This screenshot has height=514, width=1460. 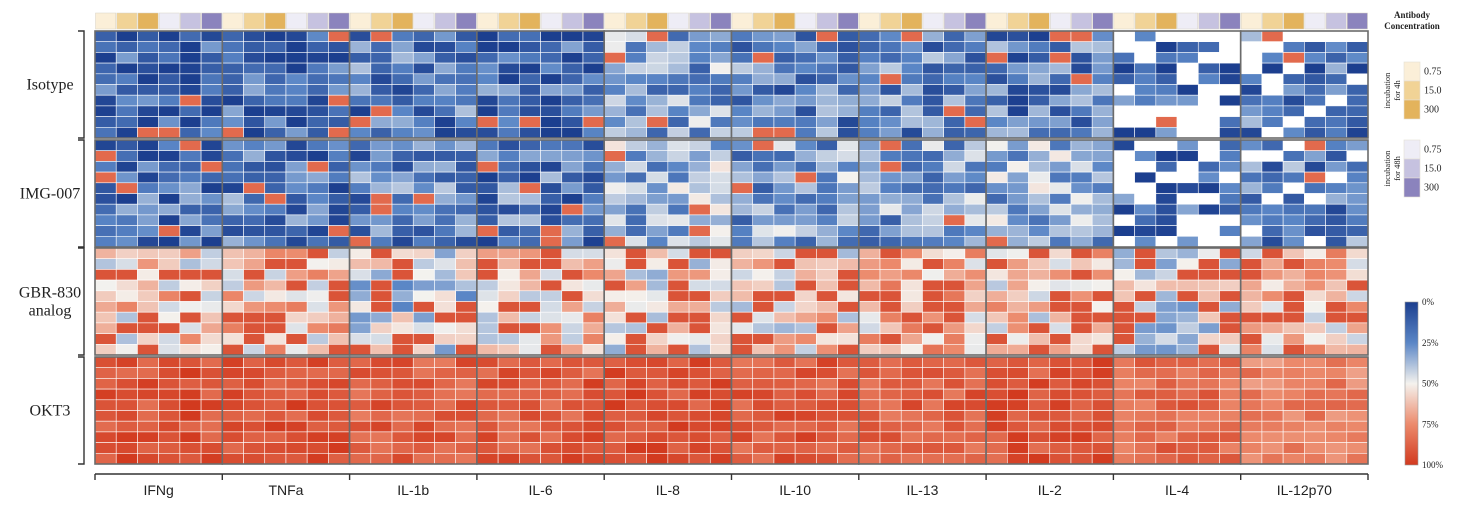 I want to click on legend-level-label: 0.75, so click(x=1433, y=72).